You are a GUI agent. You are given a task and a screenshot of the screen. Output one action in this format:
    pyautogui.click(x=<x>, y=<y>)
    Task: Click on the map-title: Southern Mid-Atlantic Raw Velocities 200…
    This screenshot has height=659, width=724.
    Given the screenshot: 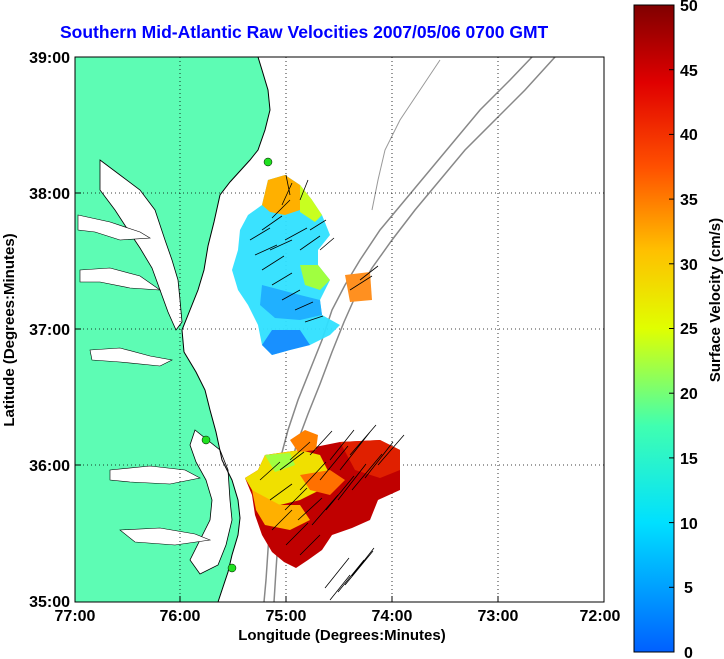 What is the action you would take?
    pyautogui.click(x=304, y=32)
    